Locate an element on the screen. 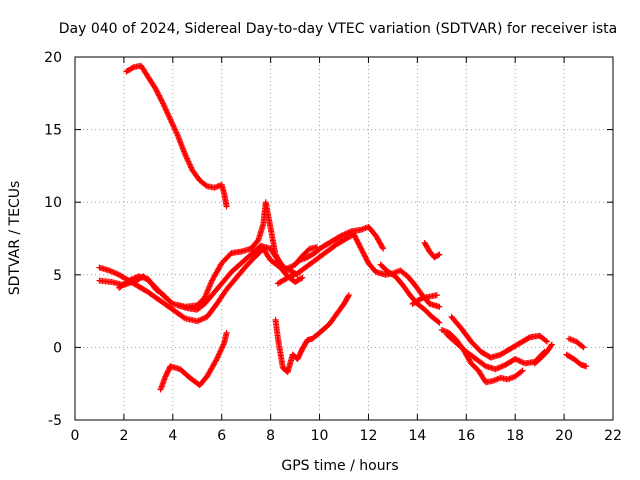 The image size is (640, 480). x-tick-label: 0 is located at coordinates (75, 436).